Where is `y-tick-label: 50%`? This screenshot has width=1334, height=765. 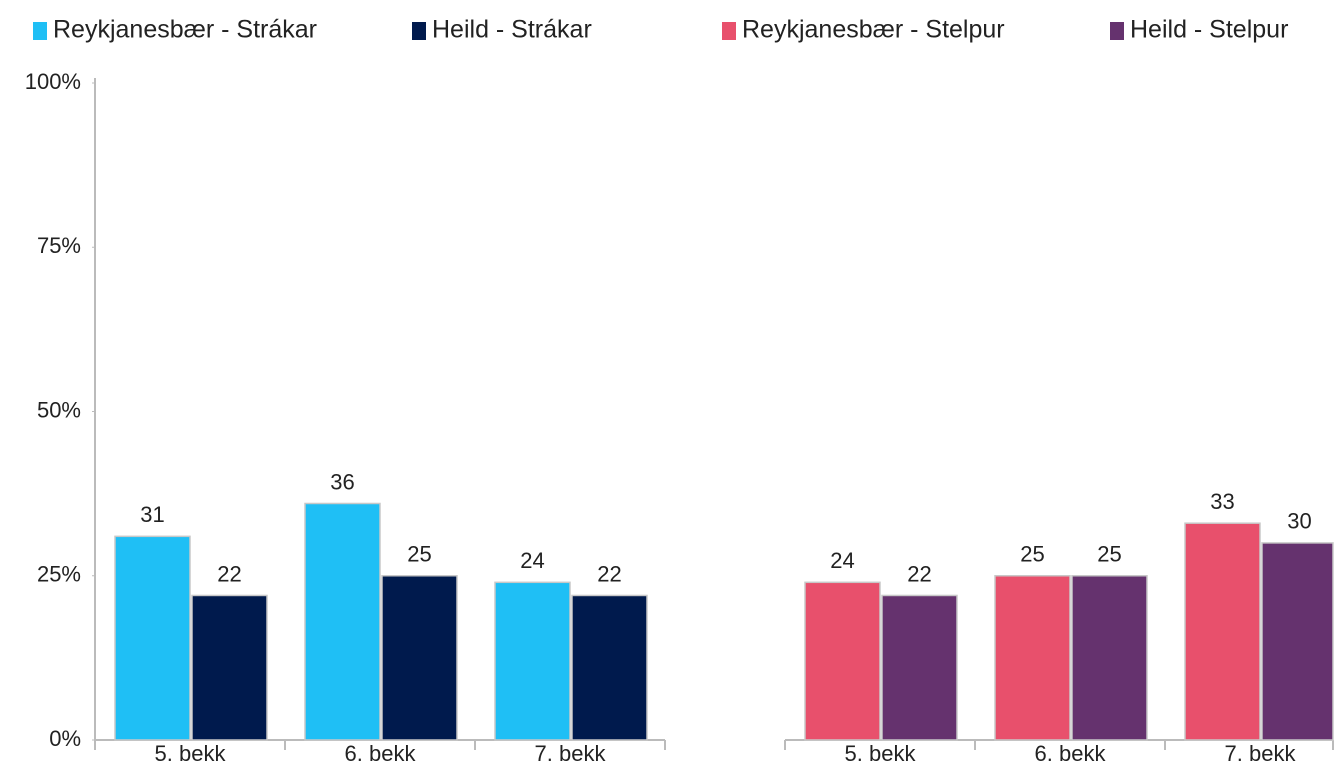 y-tick-label: 50% is located at coordinates (59, 409).